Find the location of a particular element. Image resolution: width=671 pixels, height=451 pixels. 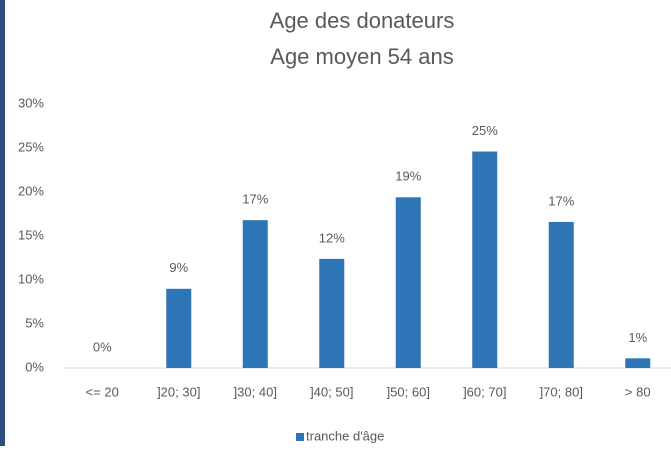

x-tick-label: ]70; 80] is located at coordinates (561, 391).